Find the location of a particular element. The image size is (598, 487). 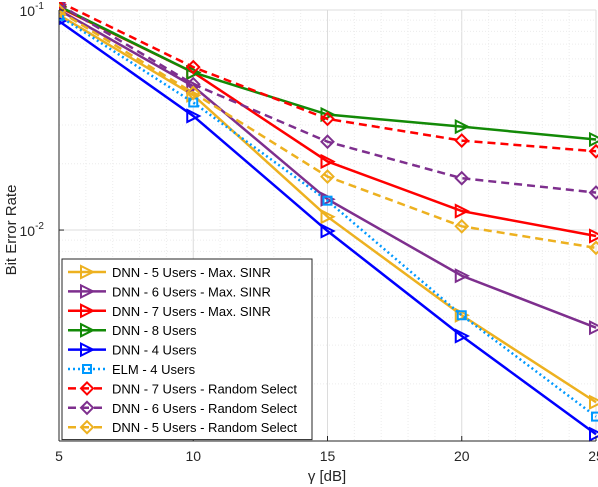

legend-label: ELM - 4 Users is located at coordinates (154, 369).